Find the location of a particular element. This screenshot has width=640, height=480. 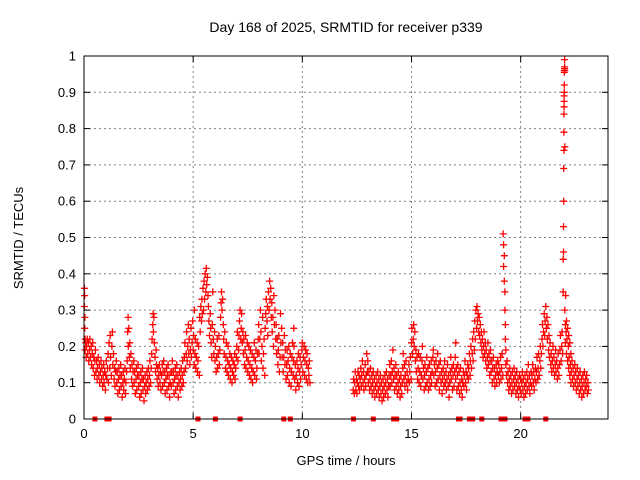

y-tick-label: 0.5 is located at coordinates (67, 237).